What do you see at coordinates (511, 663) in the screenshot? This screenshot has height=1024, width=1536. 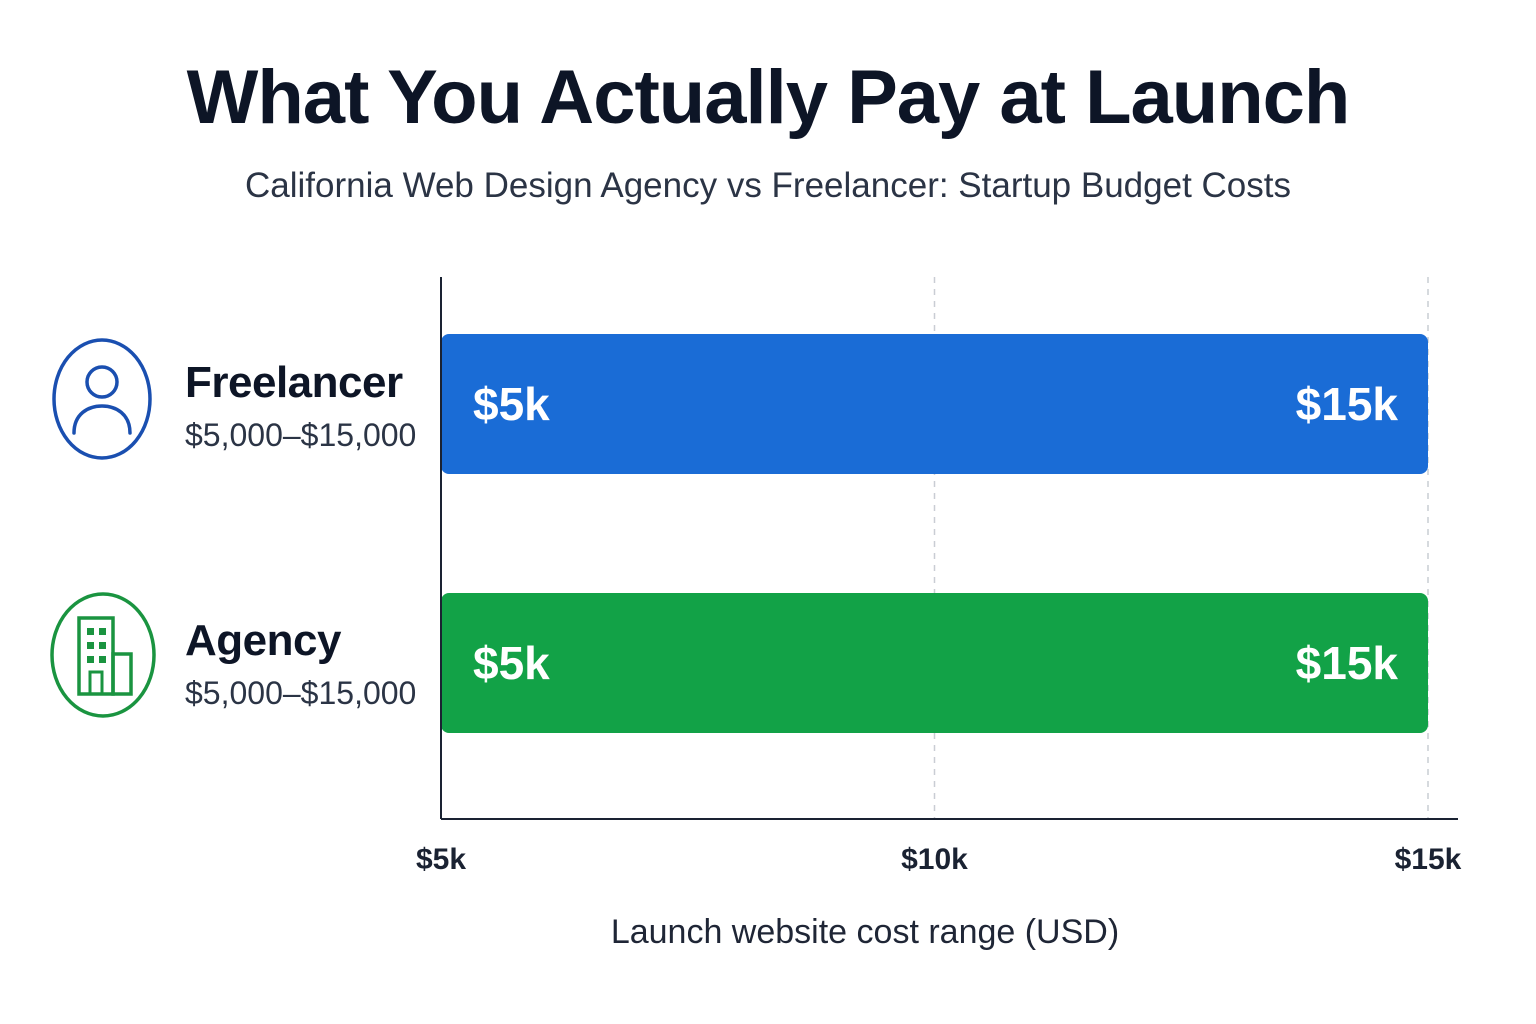 I see `bar-min-label-agency: $5k` at bounding box center [511, 663].